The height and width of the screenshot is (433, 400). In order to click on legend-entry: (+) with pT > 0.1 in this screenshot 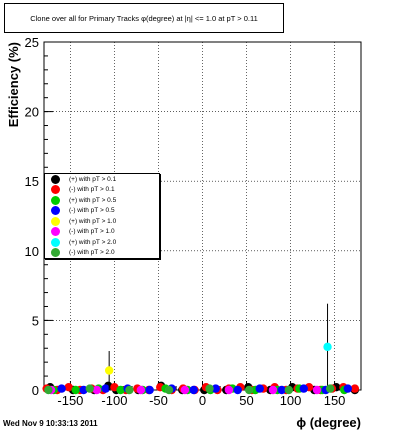, I will do `click(102, 179)`.